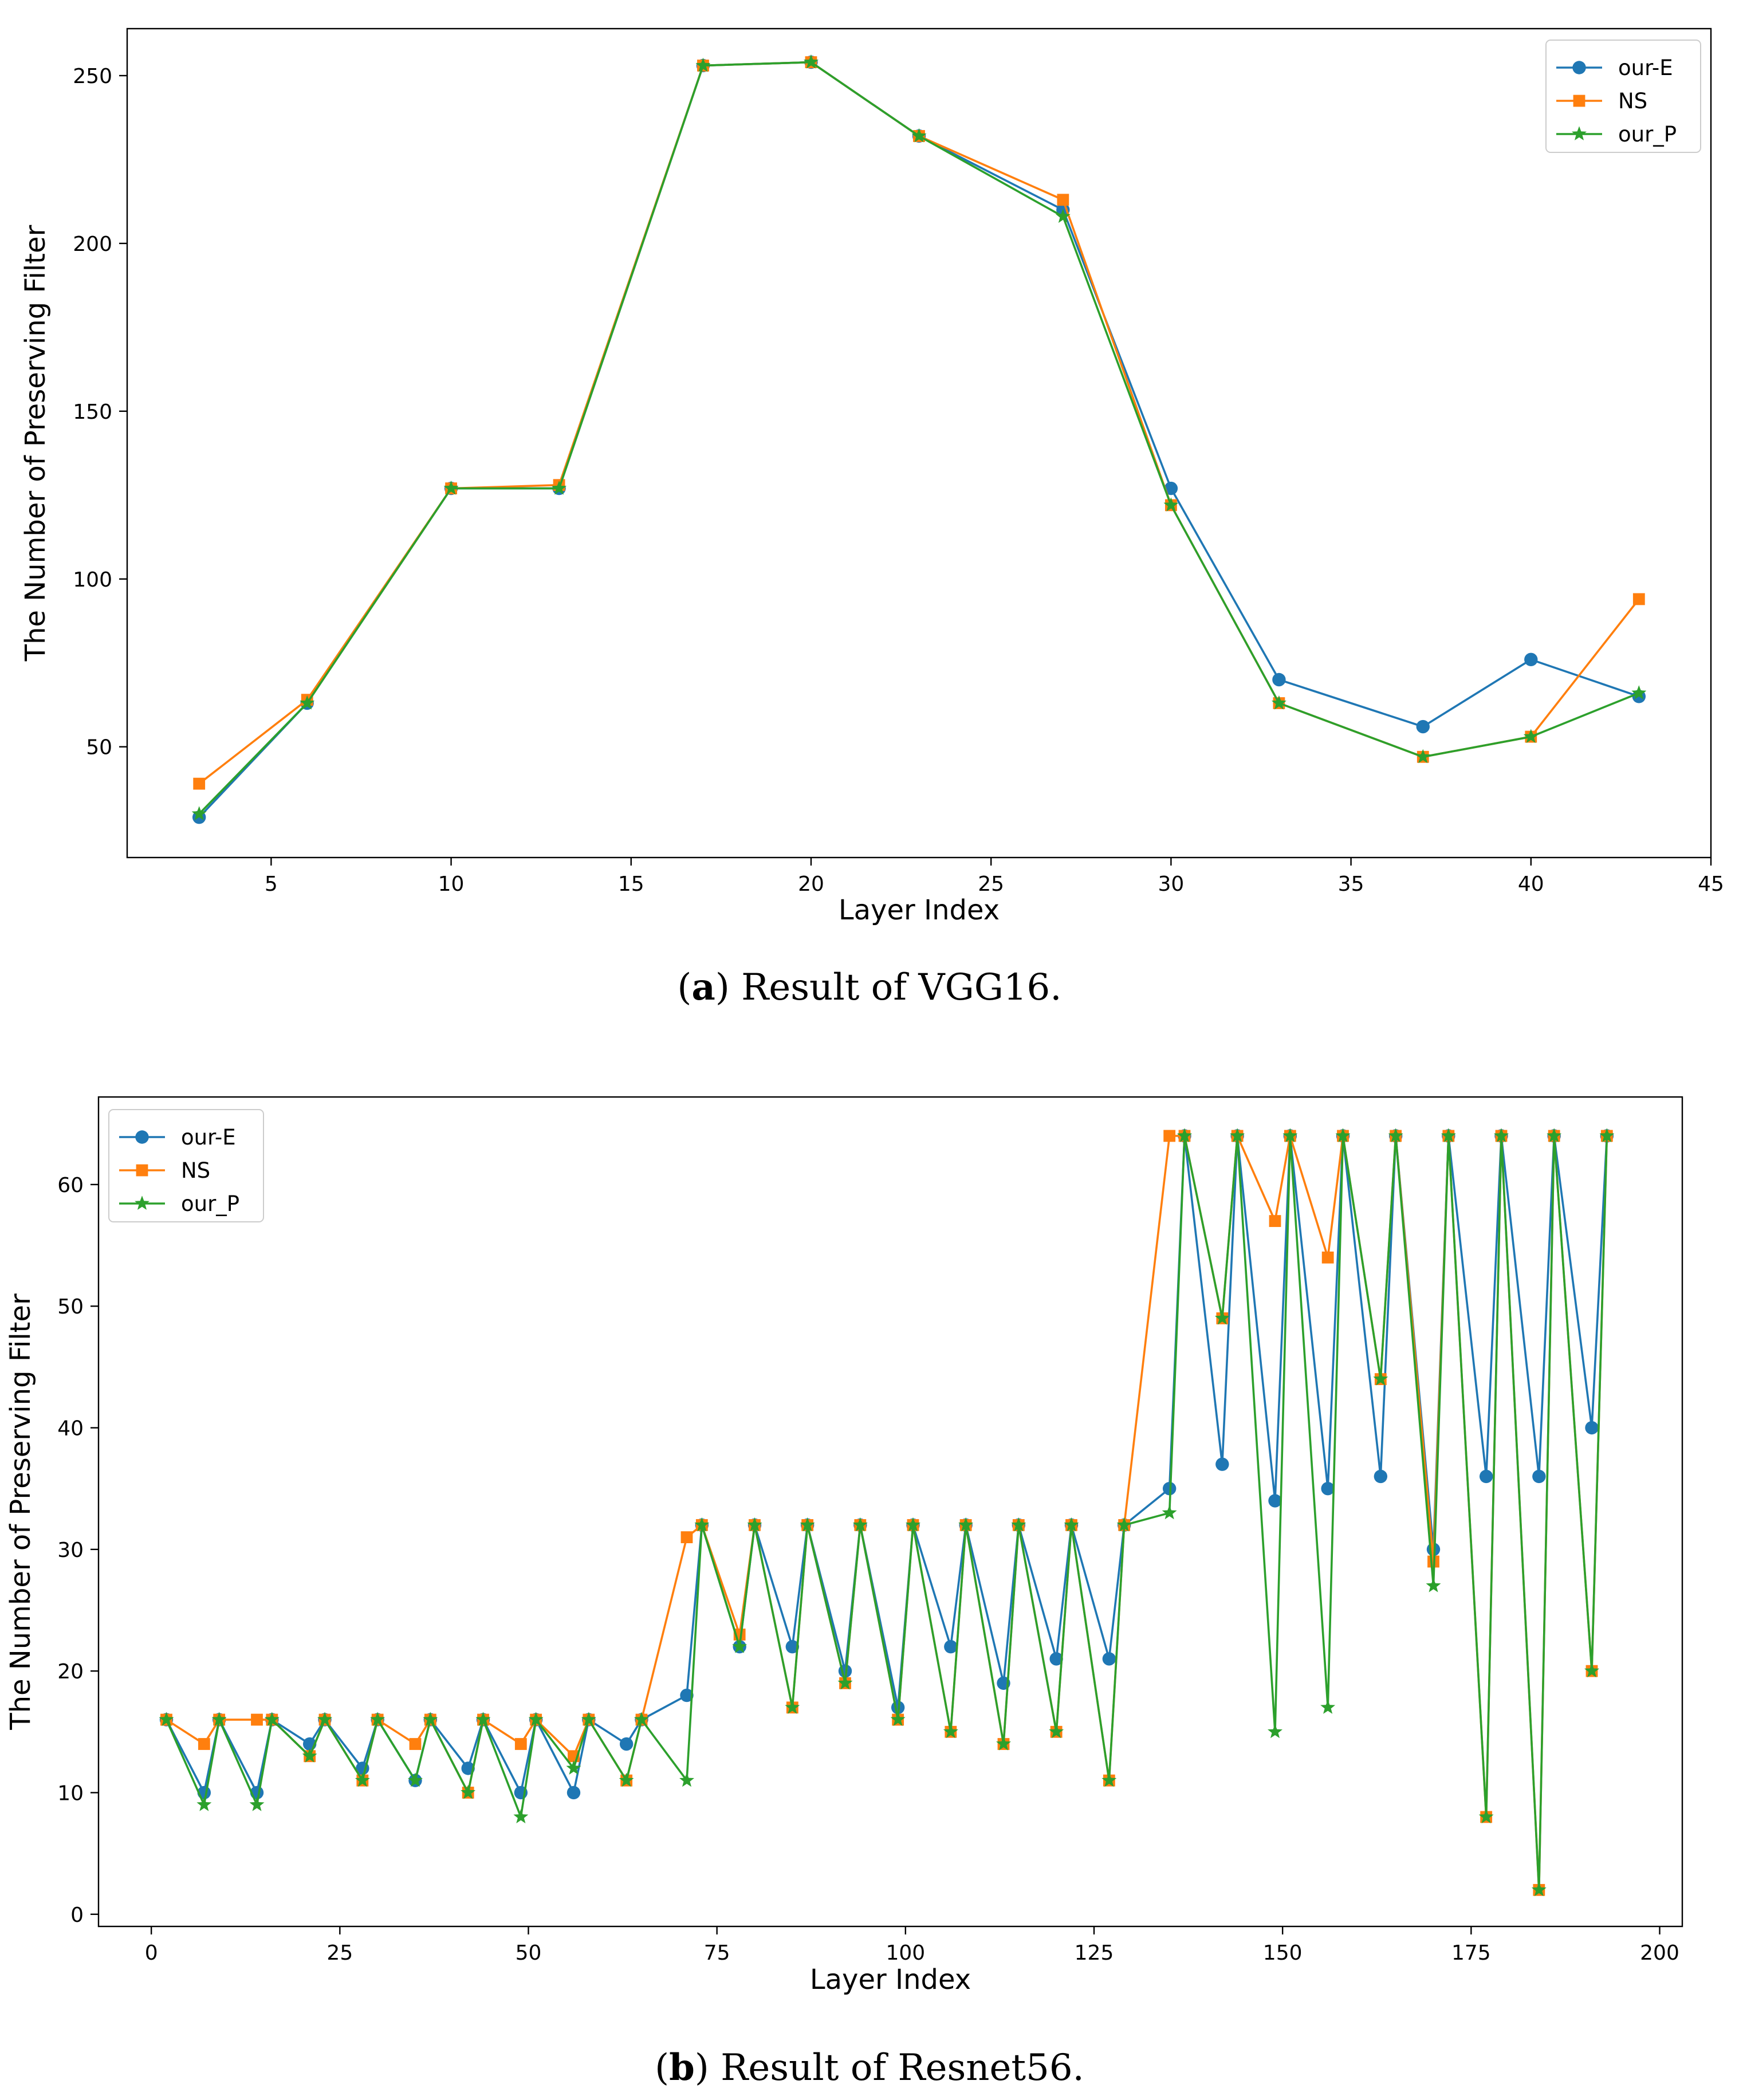 The image size is (1739, 2100). Describe the element at coordinates (70, 1429) in the screenshot. I see `resnet56-y-tick-label: 40` at that location.